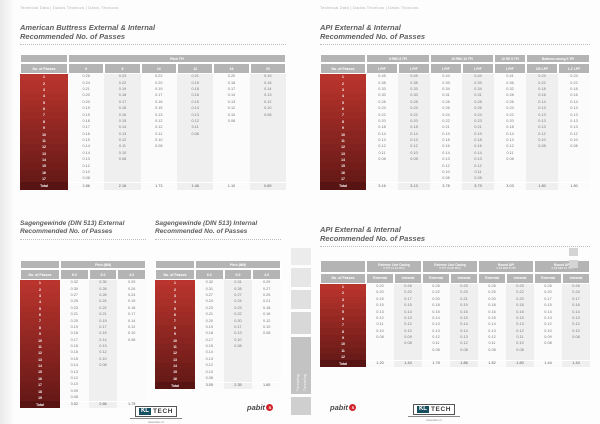 The width and height of the screenshot is (600, 424). What do you see at coordinates (373, 36) in the screenshot?
I see `title-line-2: Recommended No. of Passes` at bounding box center [373, 36].